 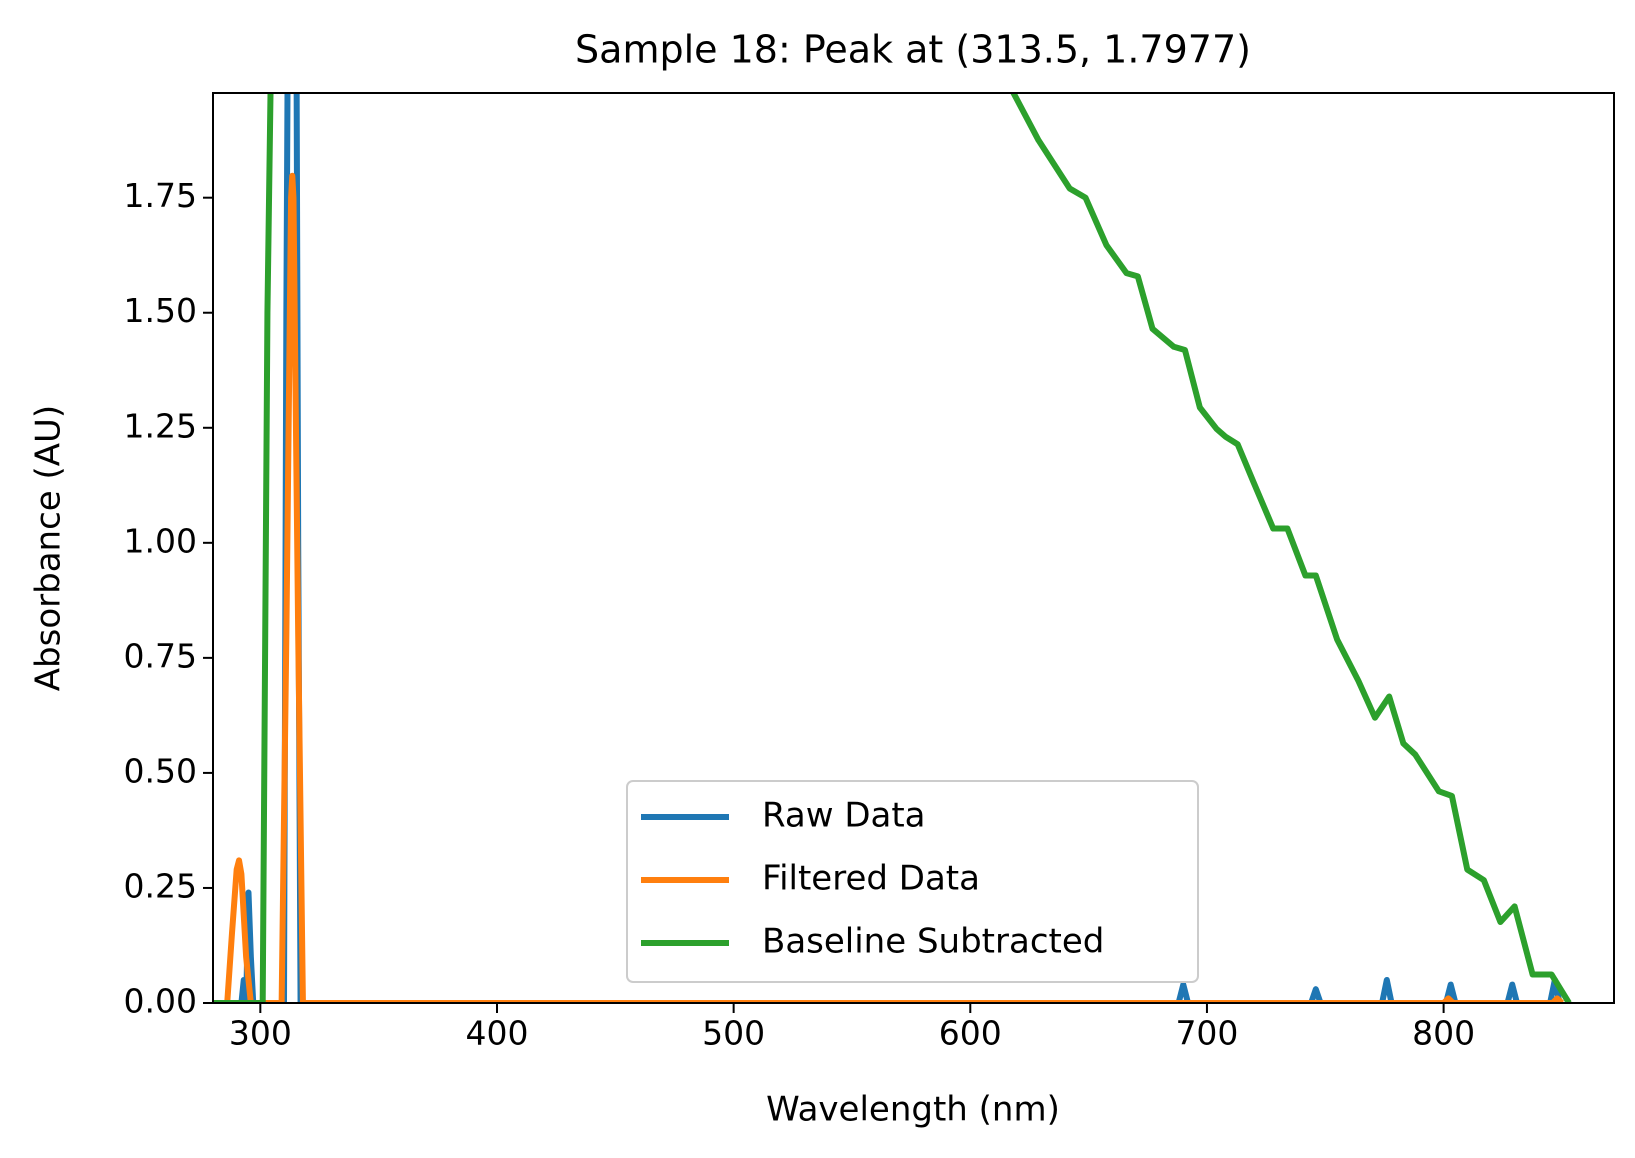 What do you see at coordinates (913, 1110) in the screenshot?
I see `x-axis-label: Wavelength (nm)` at bounding box center [913, 1110].